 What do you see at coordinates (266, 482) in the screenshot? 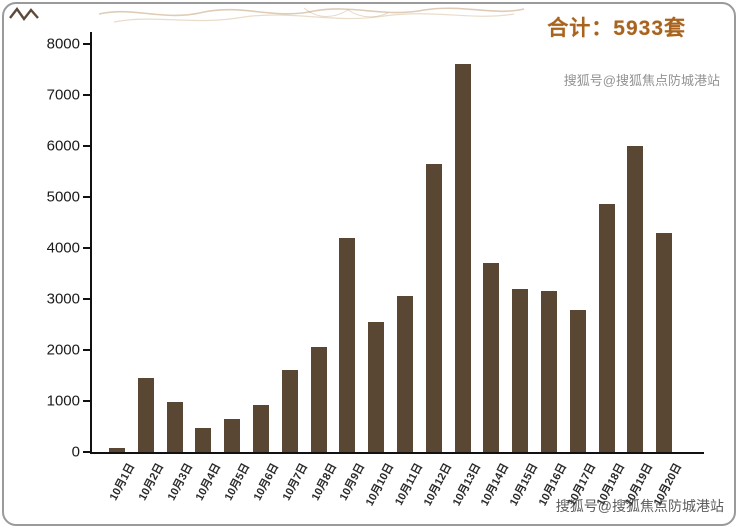
I see `x-axis-tick-label: 10月6日` at bounding box center [266, 482].